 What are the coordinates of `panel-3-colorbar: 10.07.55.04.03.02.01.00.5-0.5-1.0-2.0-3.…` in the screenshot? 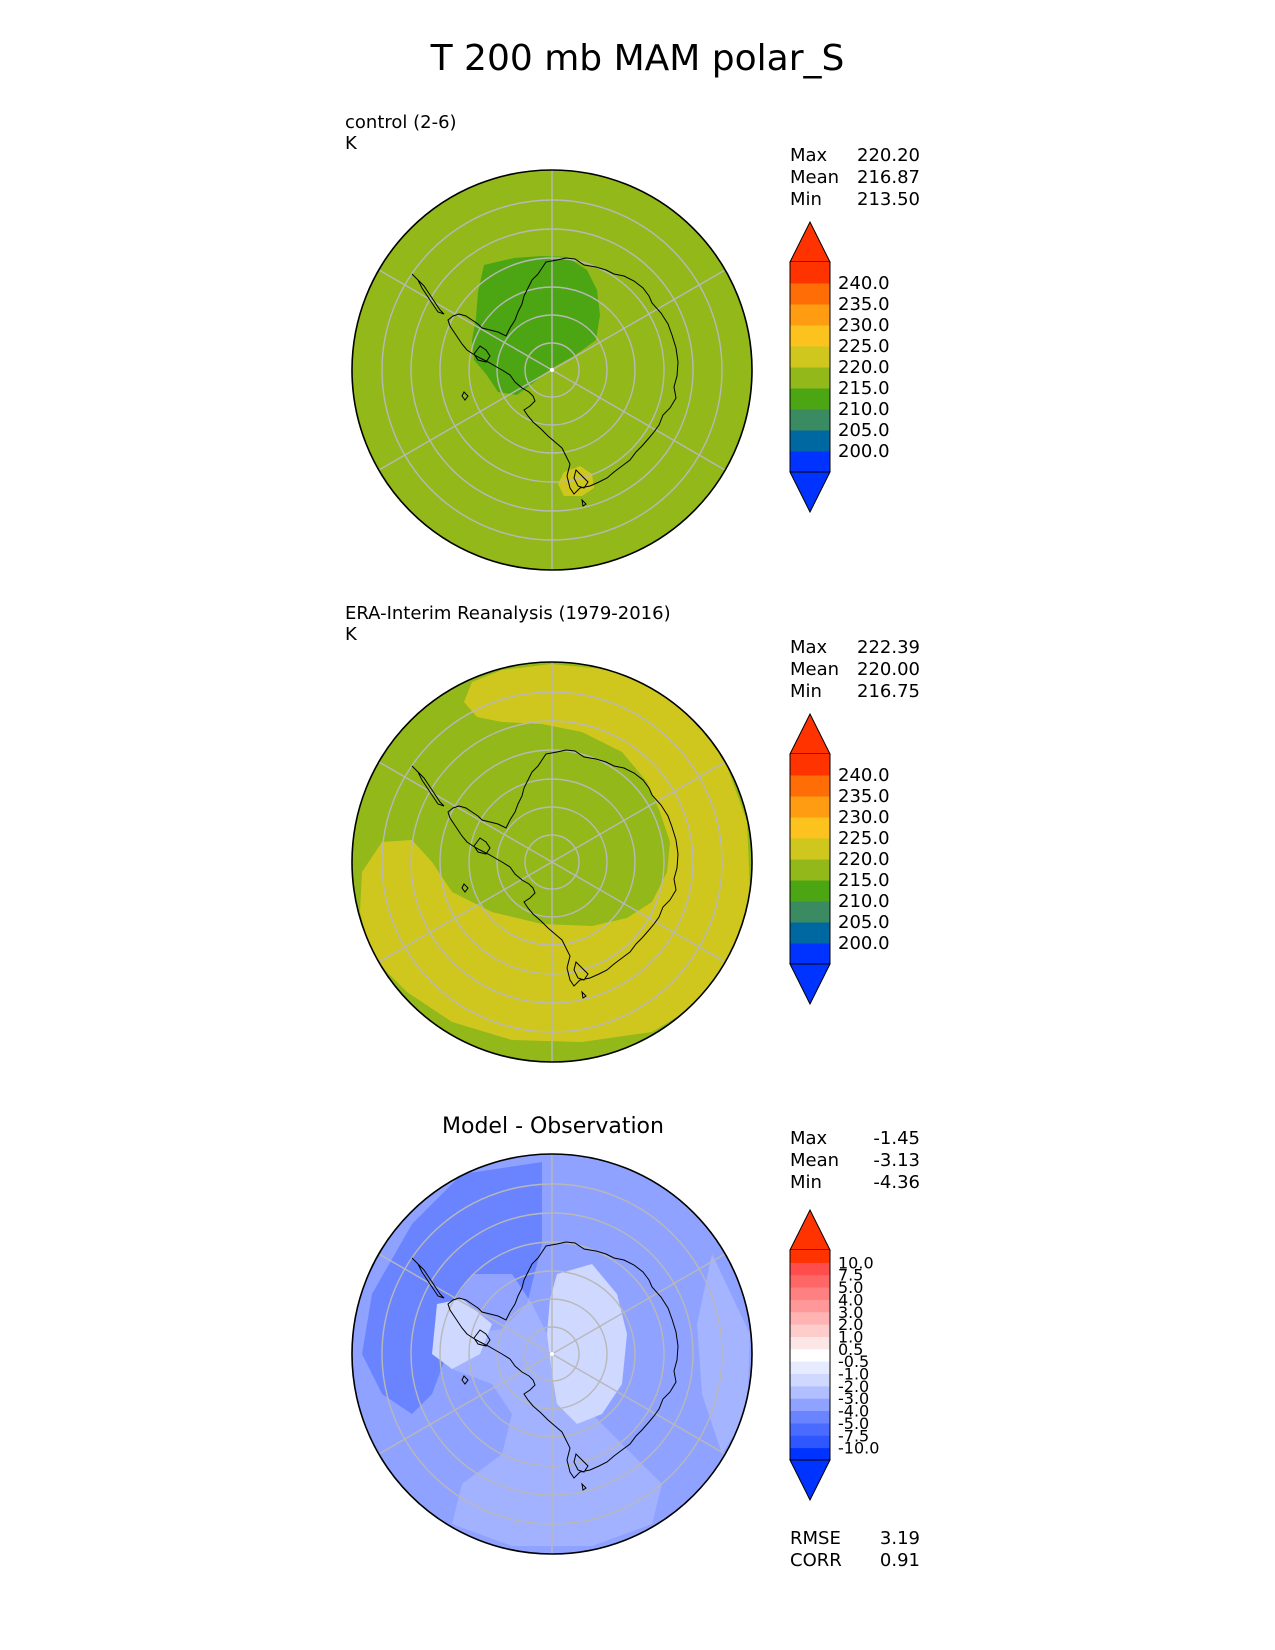 It's located at (834, 1355).